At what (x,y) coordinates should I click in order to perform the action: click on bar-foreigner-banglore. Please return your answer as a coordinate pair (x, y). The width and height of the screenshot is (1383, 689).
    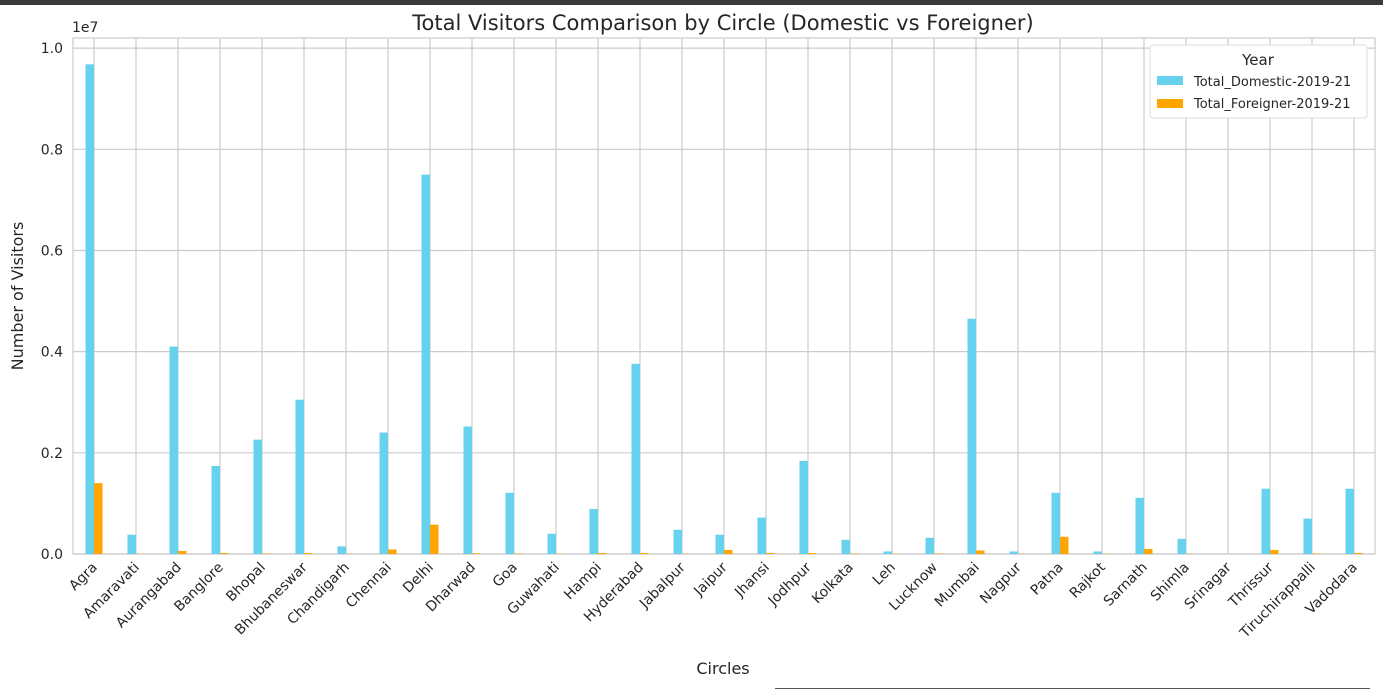
    Looking at the image, I should click on (224, 553).